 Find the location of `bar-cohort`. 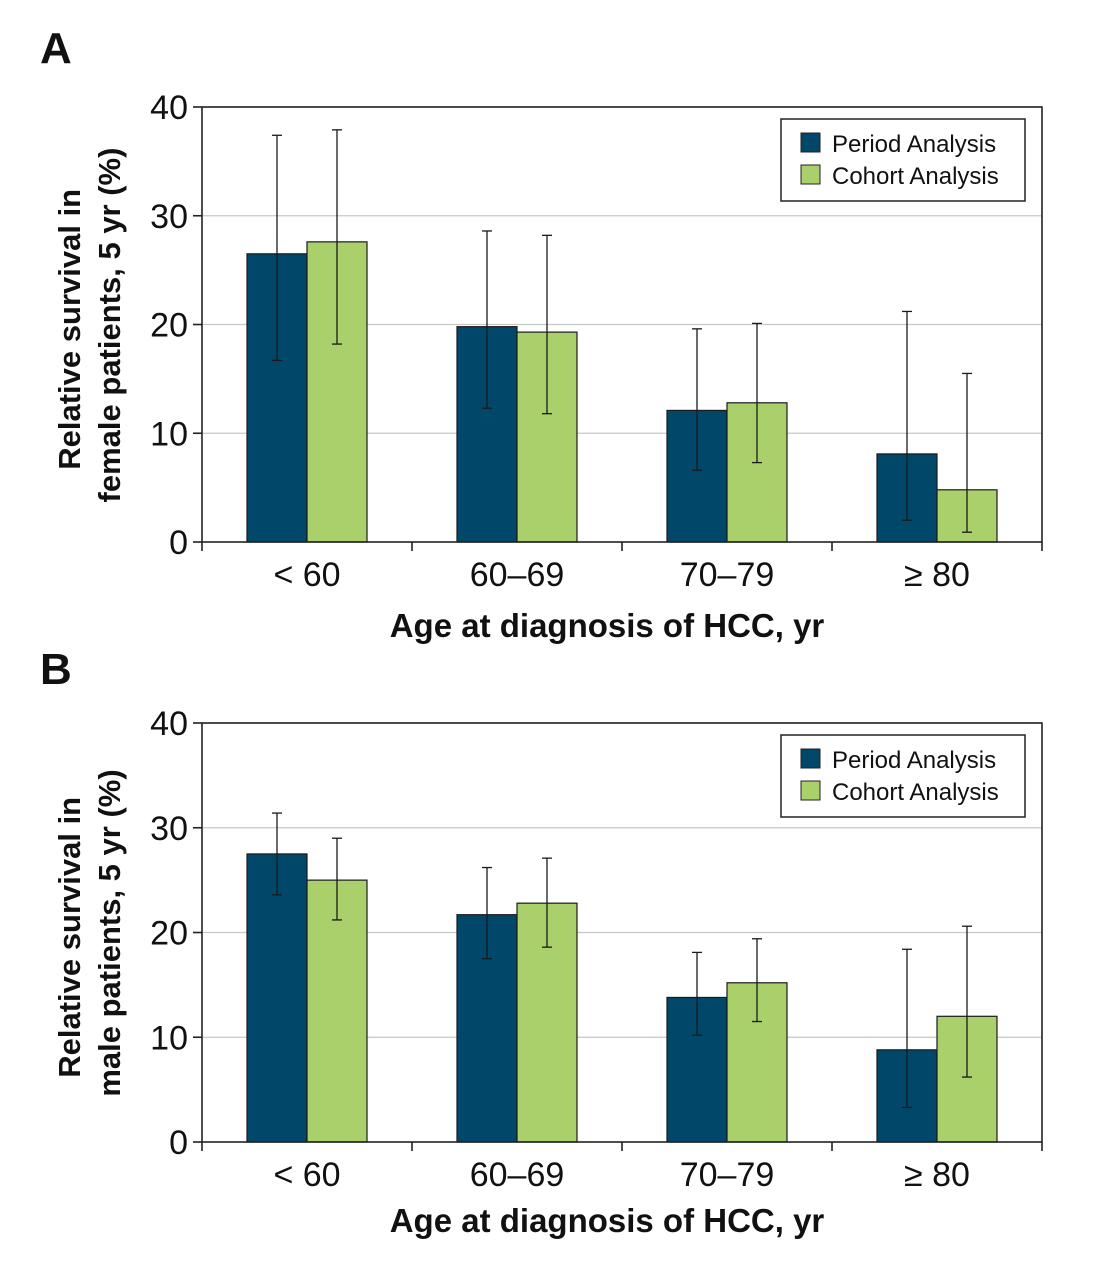

bar-cohort is located at coordinates (337, 1011).